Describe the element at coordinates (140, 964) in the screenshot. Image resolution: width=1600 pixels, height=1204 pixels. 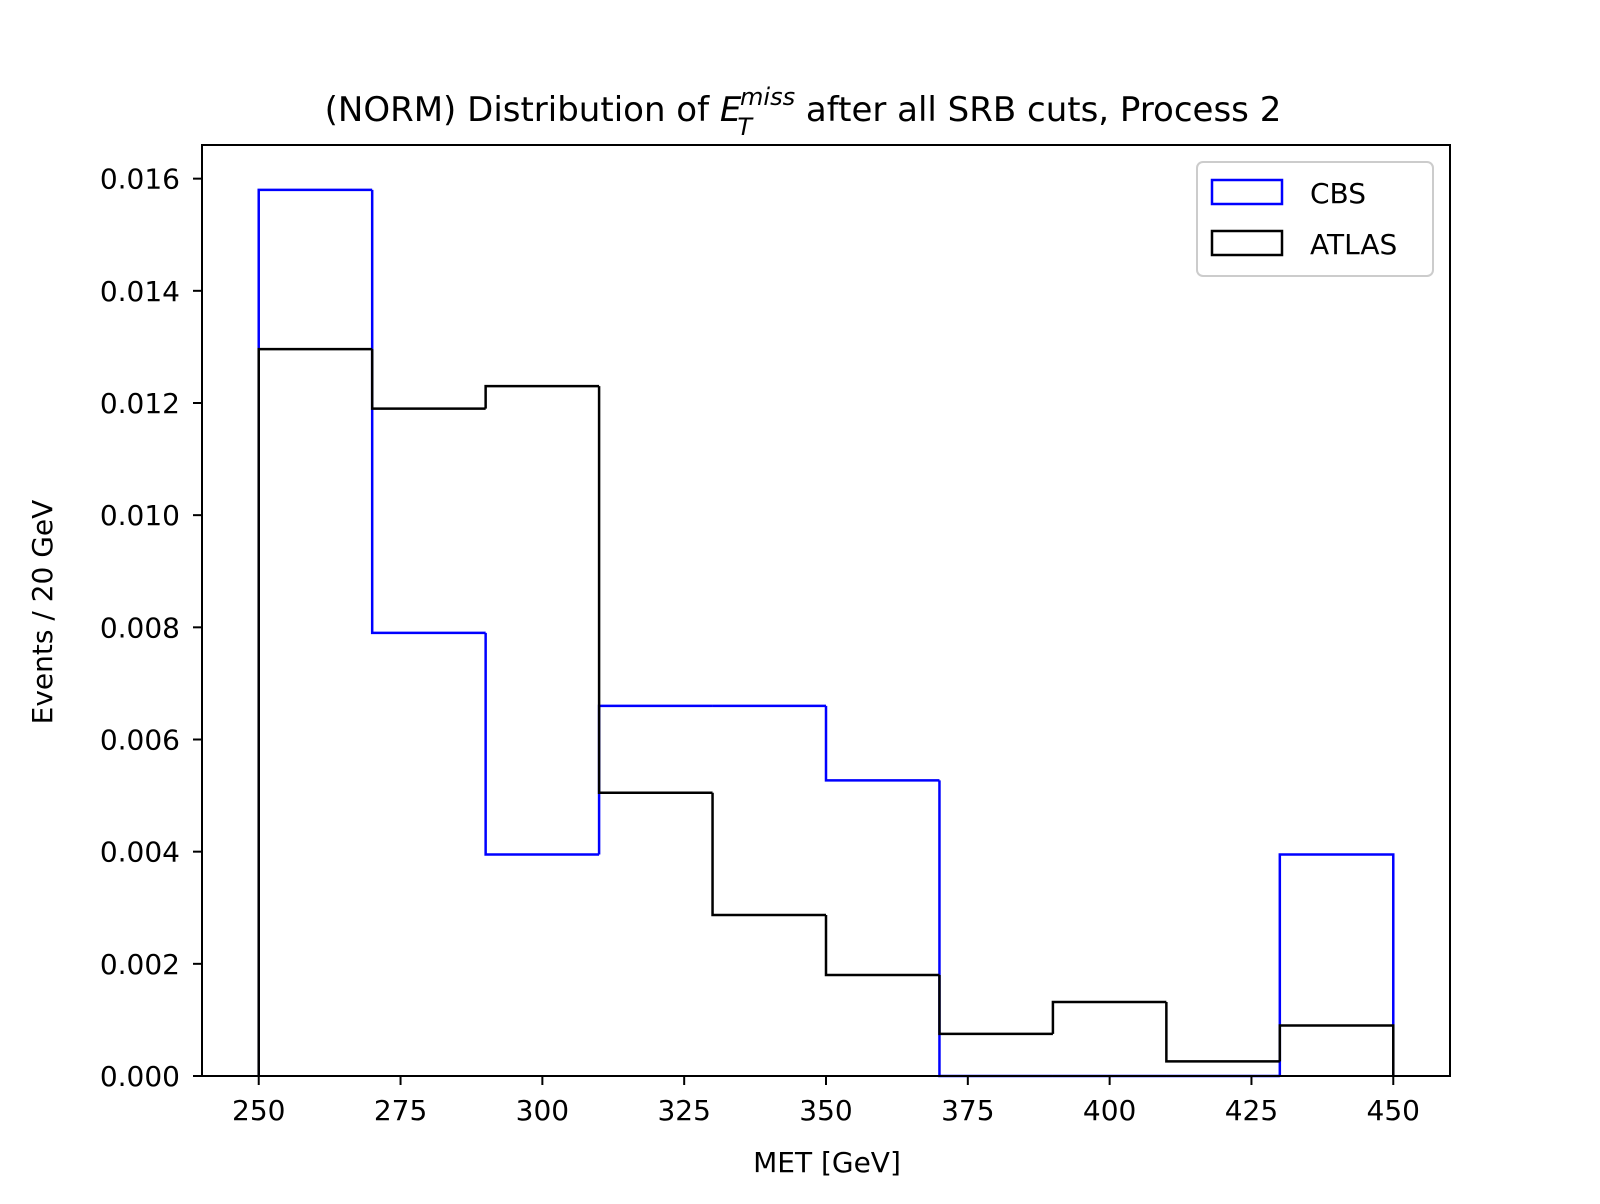
I see `y-tick-label-1: 0.002` at that location.